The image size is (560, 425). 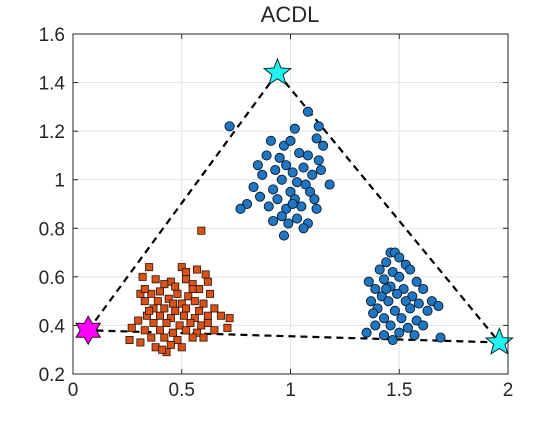 What do you see at coordinates (52, 326) in the screenshot?
I see `y-tick-label: 0.4` at bounding box center [52, 326].